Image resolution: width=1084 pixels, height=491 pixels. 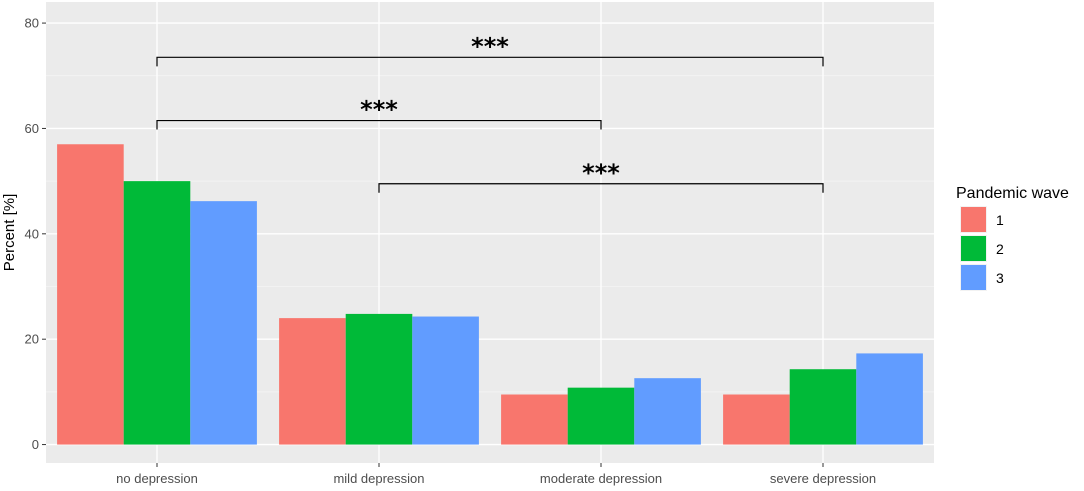 I want to click on legend-label: 1, so click(x=1000, y=220).